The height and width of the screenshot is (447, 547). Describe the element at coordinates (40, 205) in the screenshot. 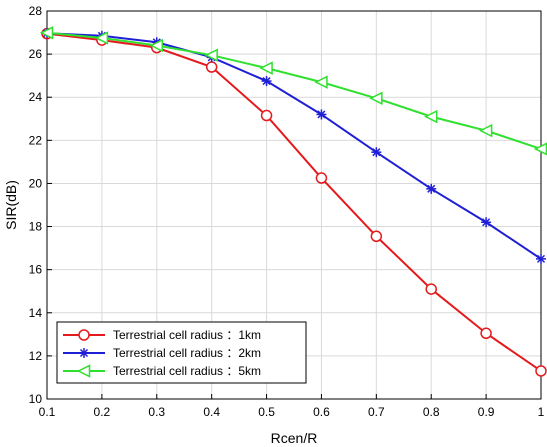

I see `y-axis-ticks: 10 12 14 16 18 20 22 24 26 28` at that location.